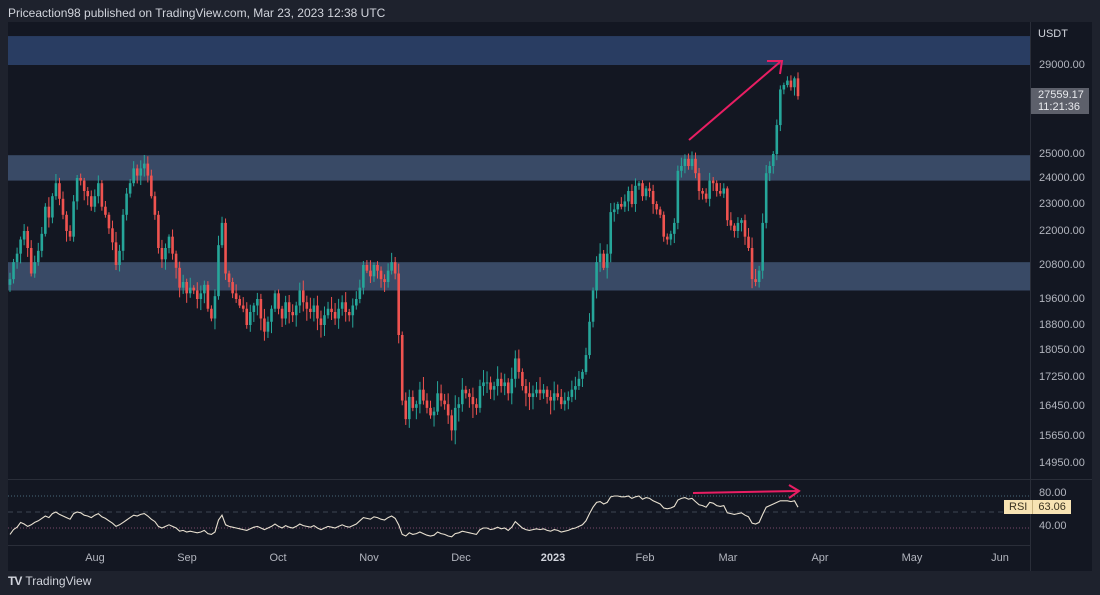  I want to click on rsi-arrow-head-icon, so click(794, 491).